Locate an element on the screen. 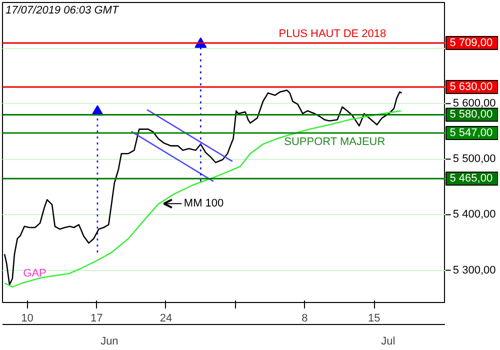 The image size is (500, 350). annotation: MM 100 is located at coordinates (204, 204).